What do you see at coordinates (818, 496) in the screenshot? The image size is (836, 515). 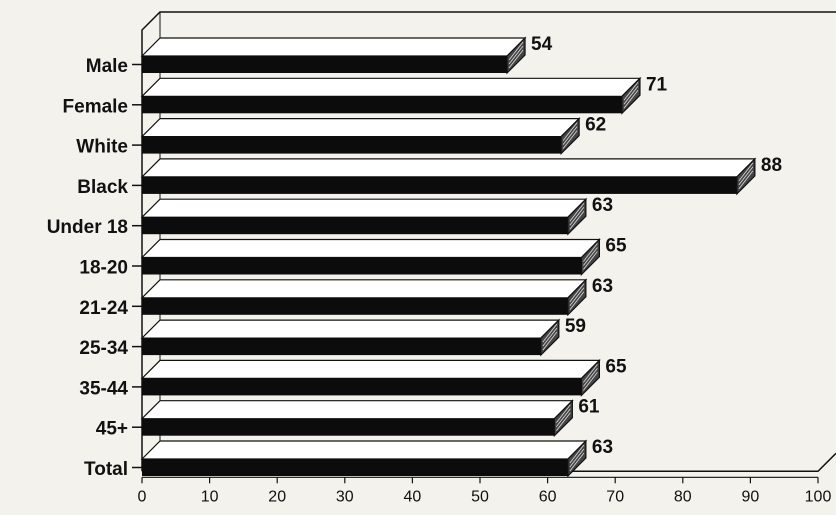 I see `x-tick-label: 100` at bounding box center [818, 496].